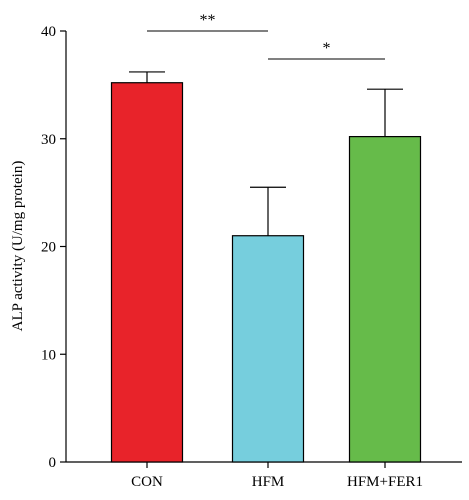 The width and height of the screenshot is (469, 500). What do you see at coordinates (48, 355) in the screenshot?
I see `y-tick-label: 10` at bounding box center [48, 355].